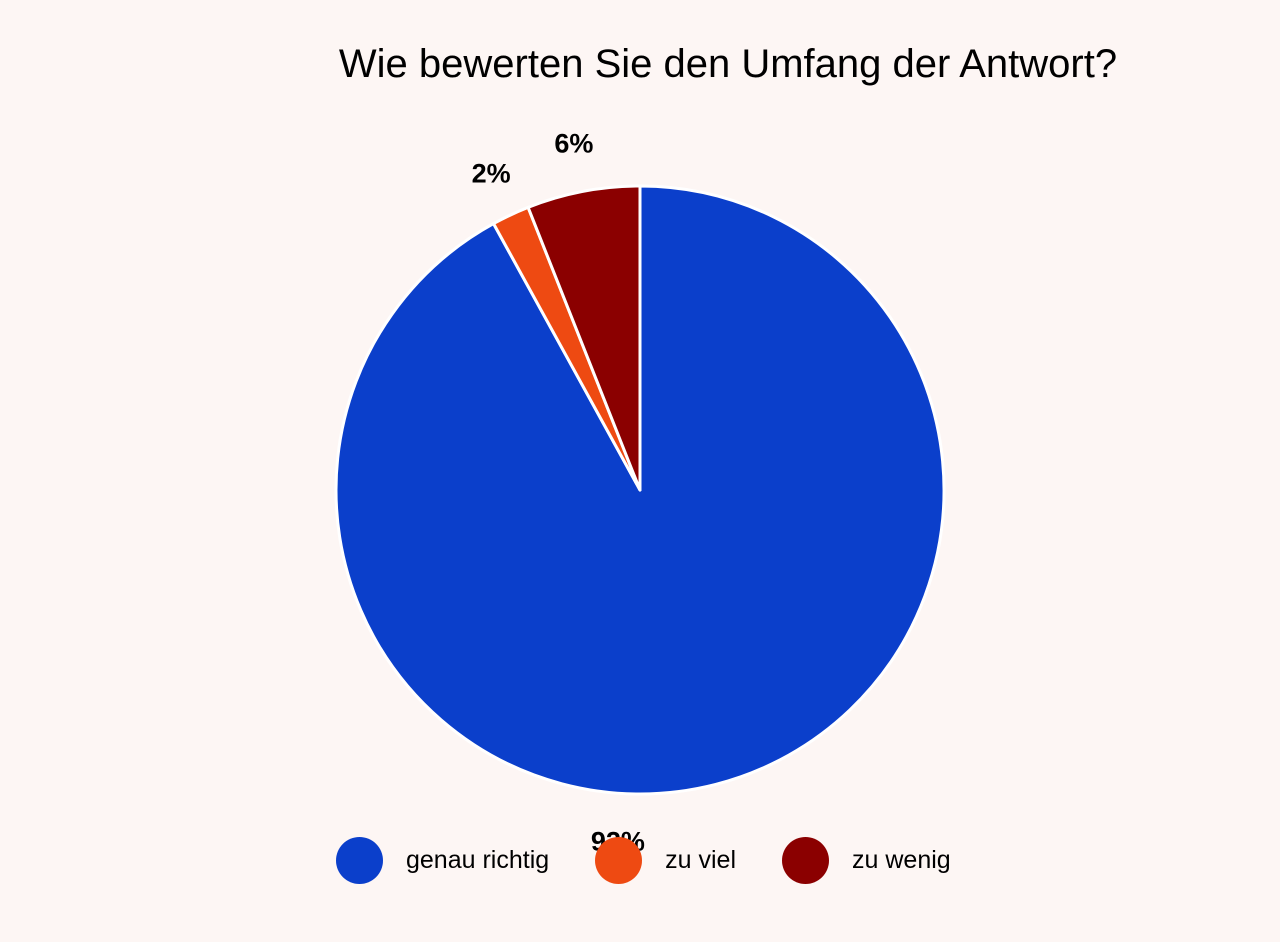 The width and height of the screenshot is (1280, 942). What do you see at coordinates (901, 859) in the screenshot?
I see `legend-label: zu wenig` at bounding box center [901, 859].